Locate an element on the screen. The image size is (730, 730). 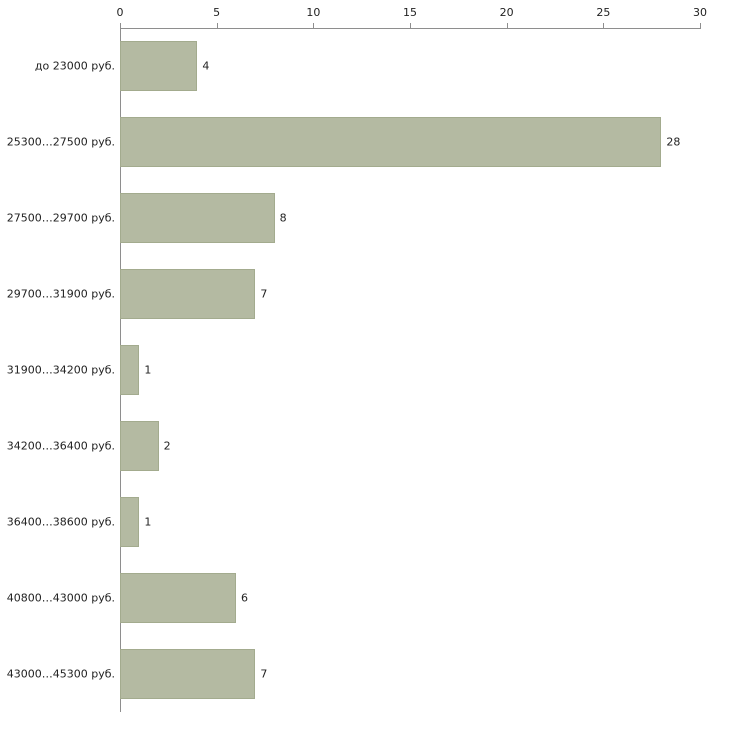
category-label: 27500…29700 руб. is located at coordinates (60, 218).